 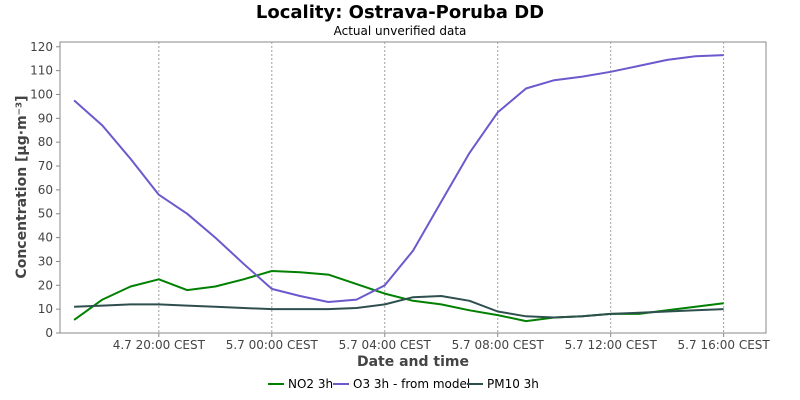 I want to click on chart-title: Locality: Ostrava-Poruba DD, so click(x=400, y=12).